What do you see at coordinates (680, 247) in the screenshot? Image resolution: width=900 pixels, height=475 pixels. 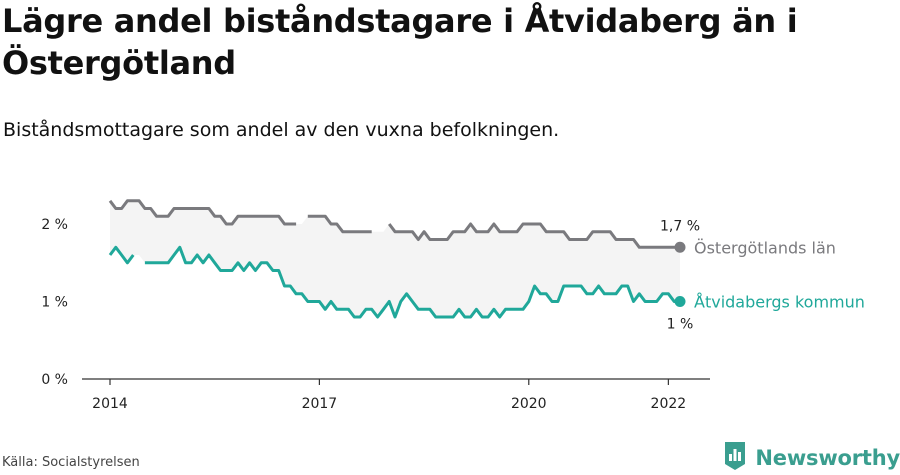 I see `end-point-ostergotland` at bounding box center [680, 247].